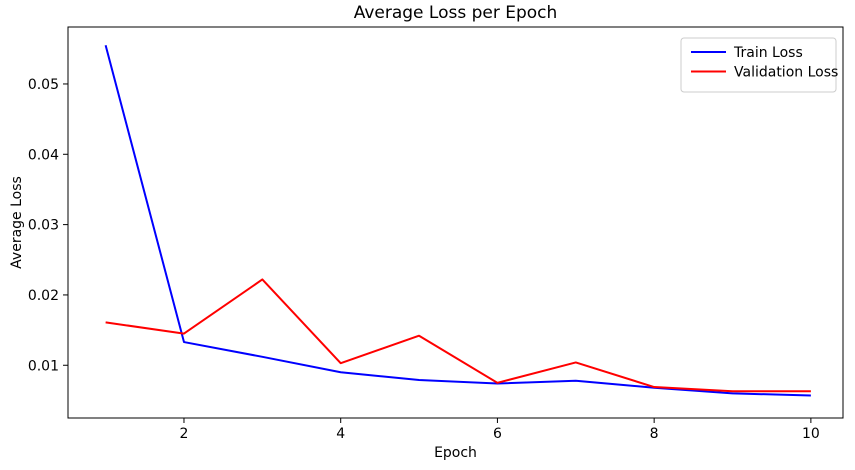 Image resolution: width=855 pixels, height=470 pixels. I want to click on x-tick-label: 2, so click(184, 434).